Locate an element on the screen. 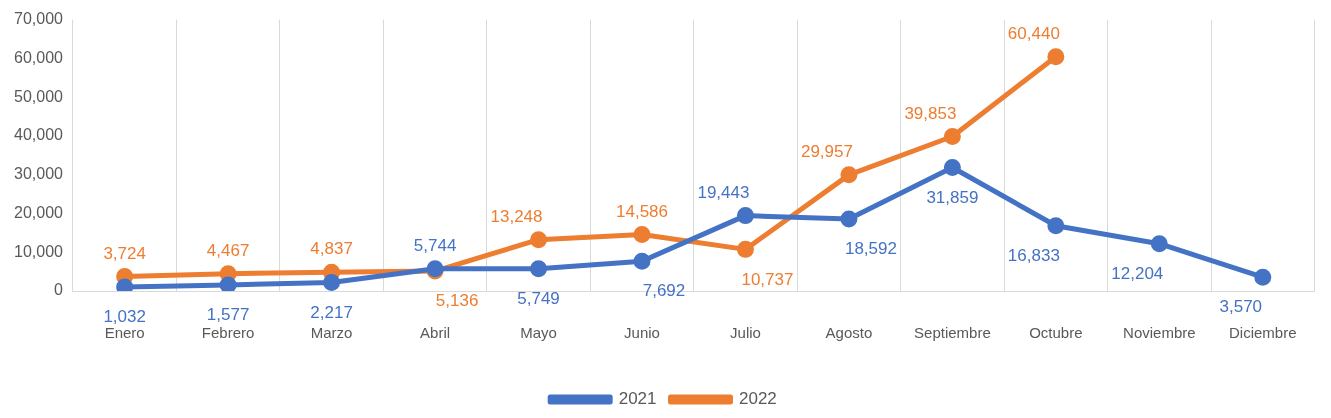 Image resolution: width=1331 pixels, height=418 pixels. x-tick-label: Octubre is located at coordinates (1056, 333).